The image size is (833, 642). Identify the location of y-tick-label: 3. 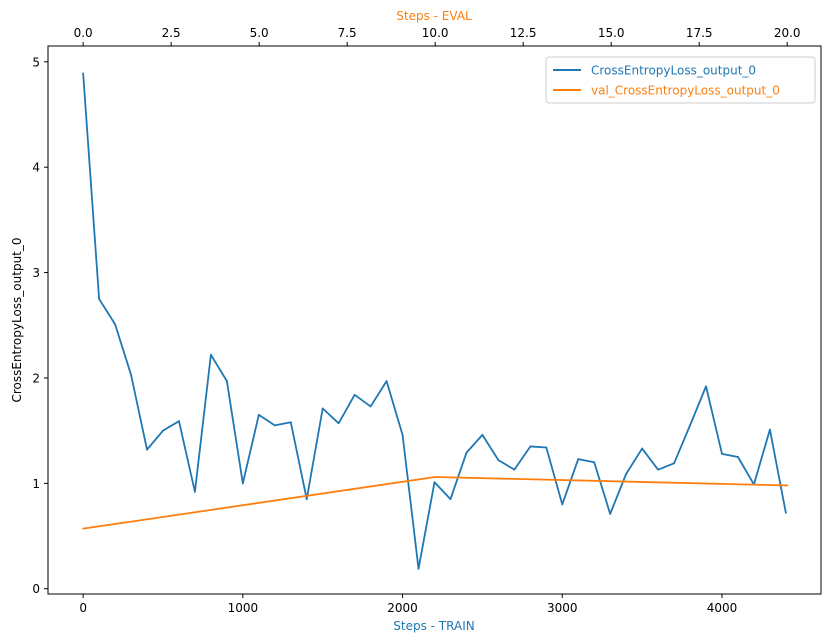
(36, 273).